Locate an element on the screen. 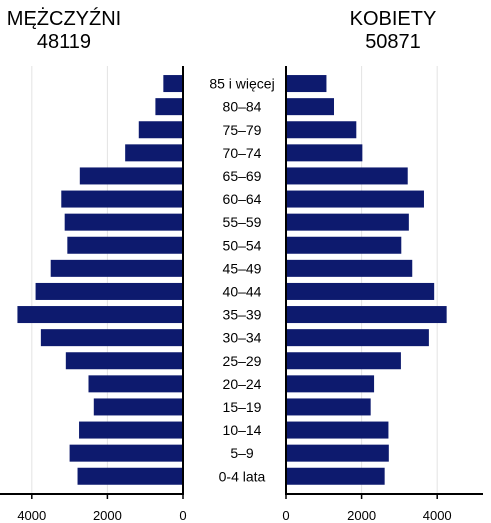 The image size is (491, 523). age-group-label: 55–59 is located at coordinates (242, 222).